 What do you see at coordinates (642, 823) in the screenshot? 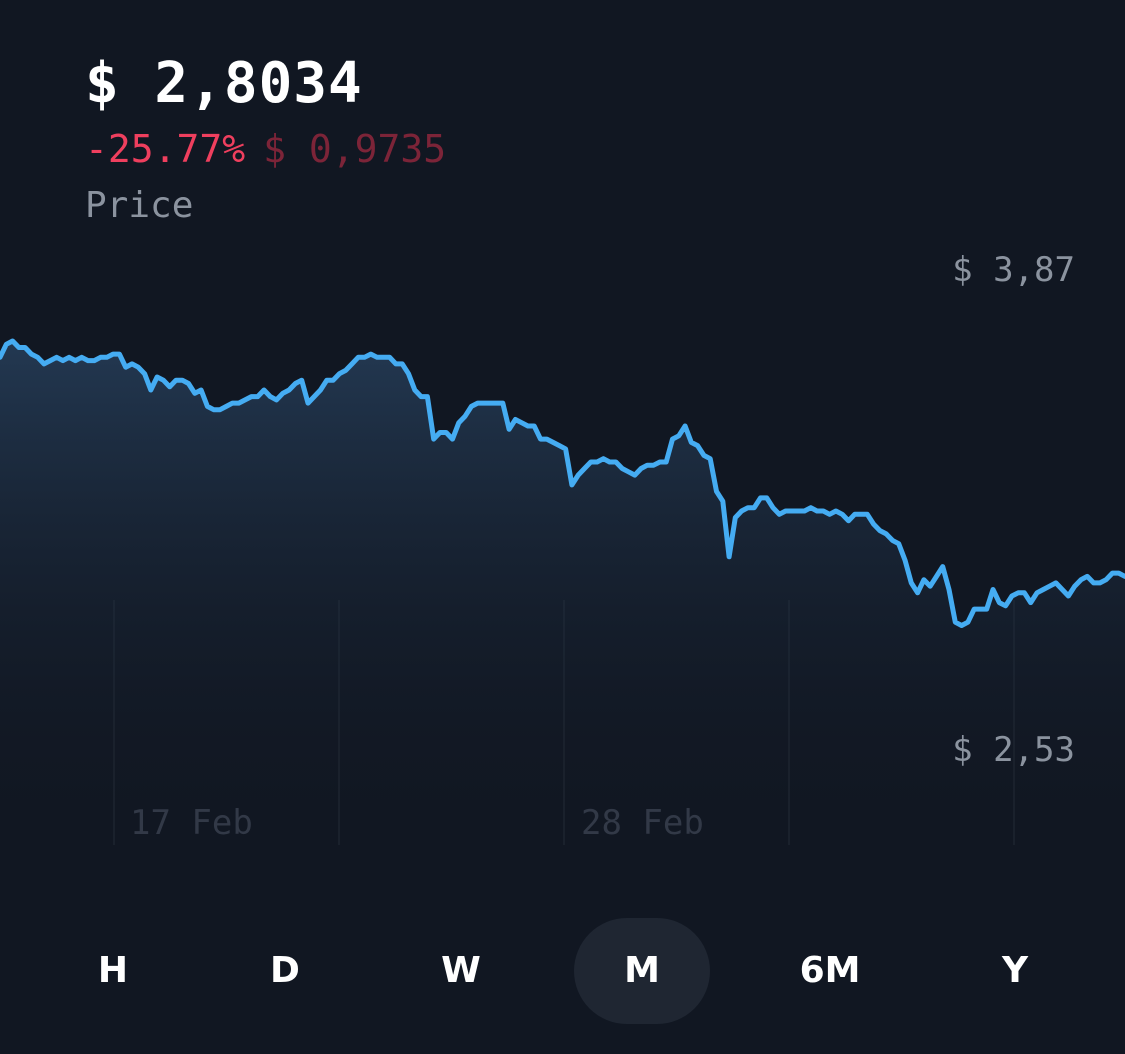
I see `x-tick-label: 28 Feb` at bounding box center [642, 823].